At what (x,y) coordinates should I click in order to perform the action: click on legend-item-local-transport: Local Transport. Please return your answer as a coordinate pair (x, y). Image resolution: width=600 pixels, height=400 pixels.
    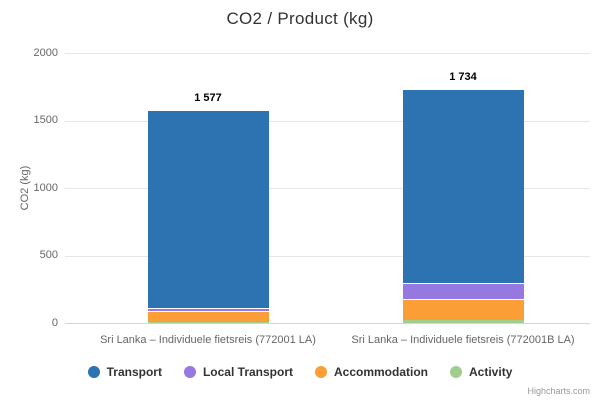
    Looking at the image, I should click on (238, 372).